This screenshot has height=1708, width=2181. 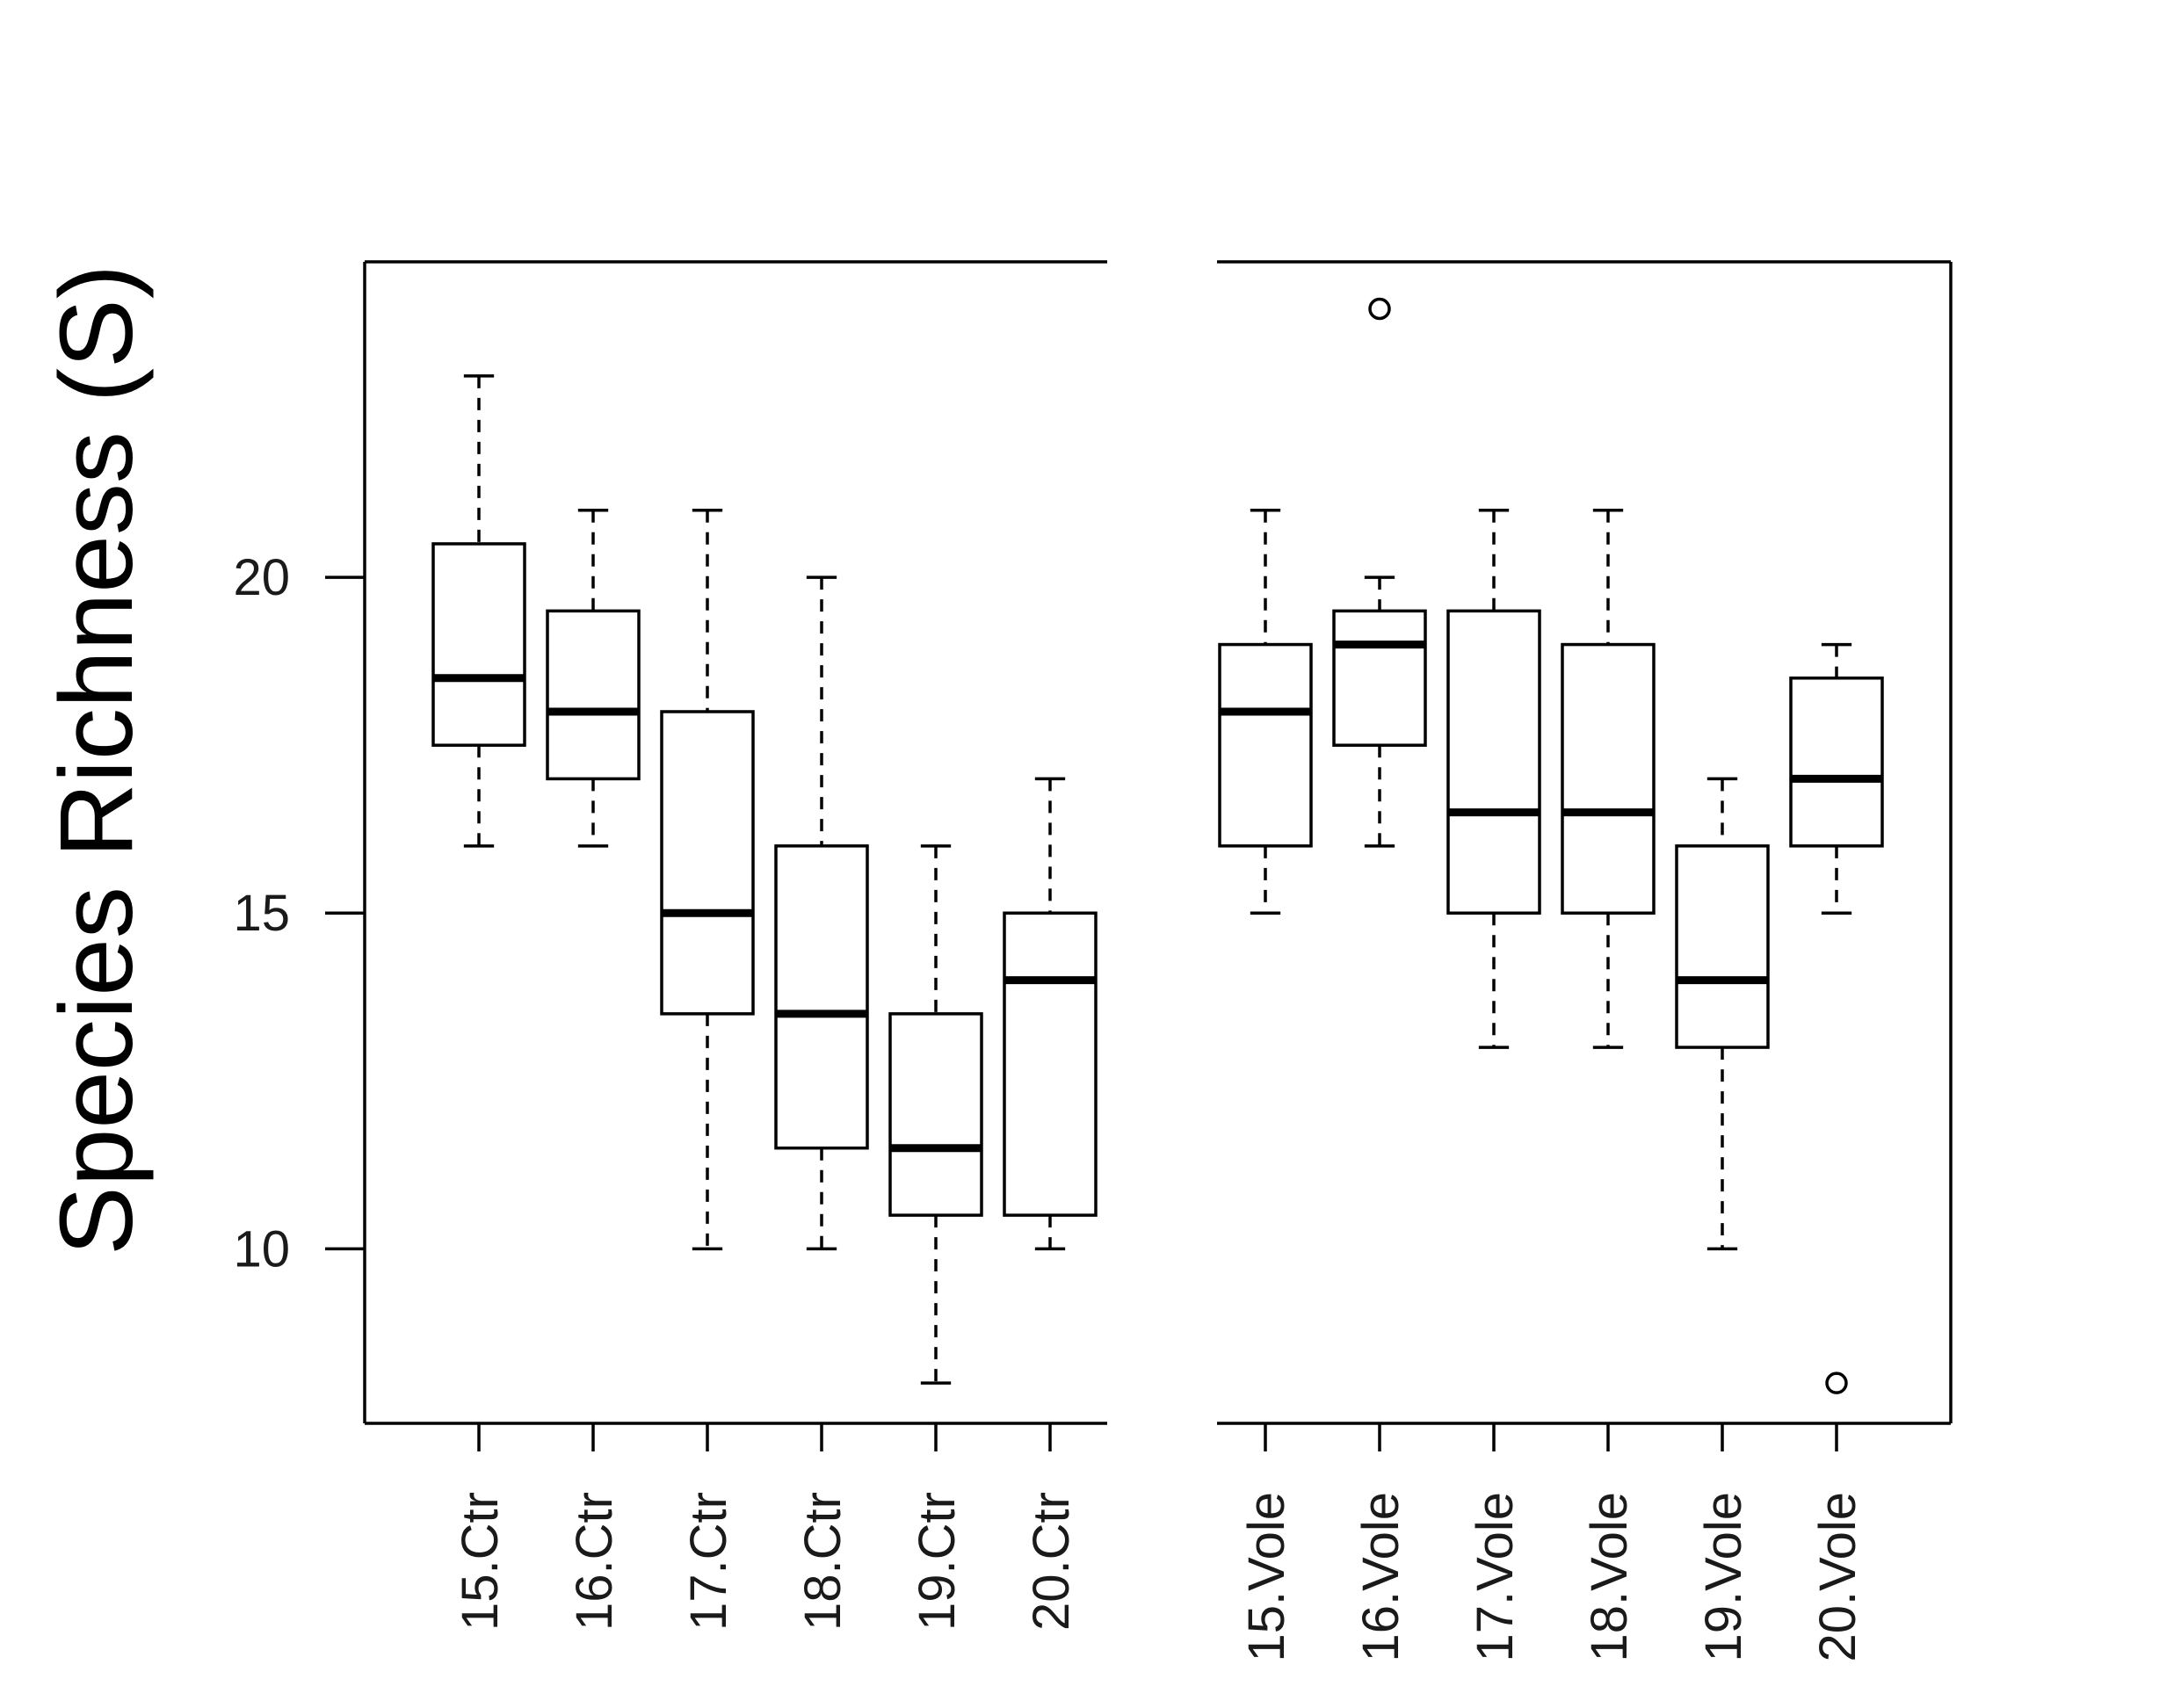 What do you see at coordinates (1723, 1577) in the screenshot?
I see `x-tick-label: 19.Vole` at bounding box center [1723, 1577].